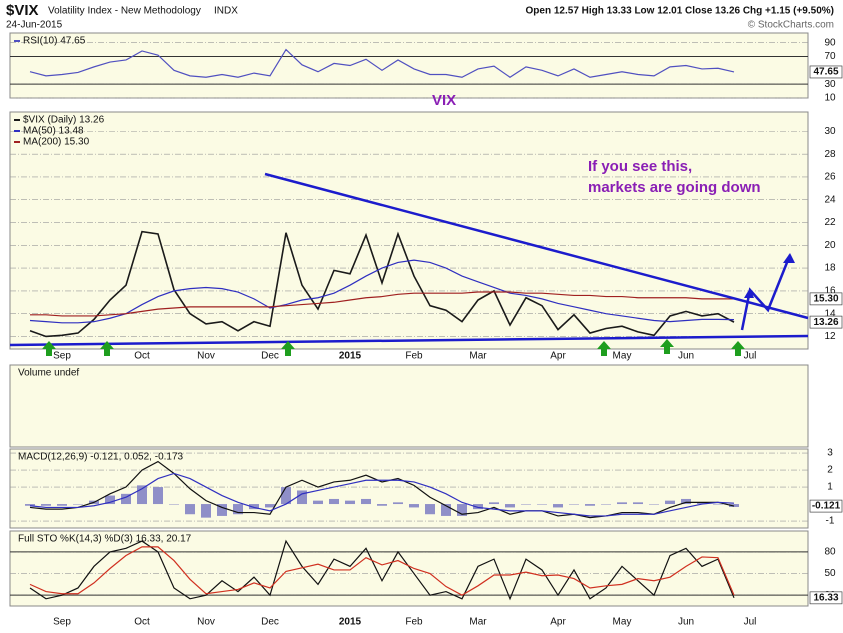 This screenshot has height=633, width=843. Describe the element at coordinates (830, 487) in the screenshot. I see `y-tick-label: 1` at that location.